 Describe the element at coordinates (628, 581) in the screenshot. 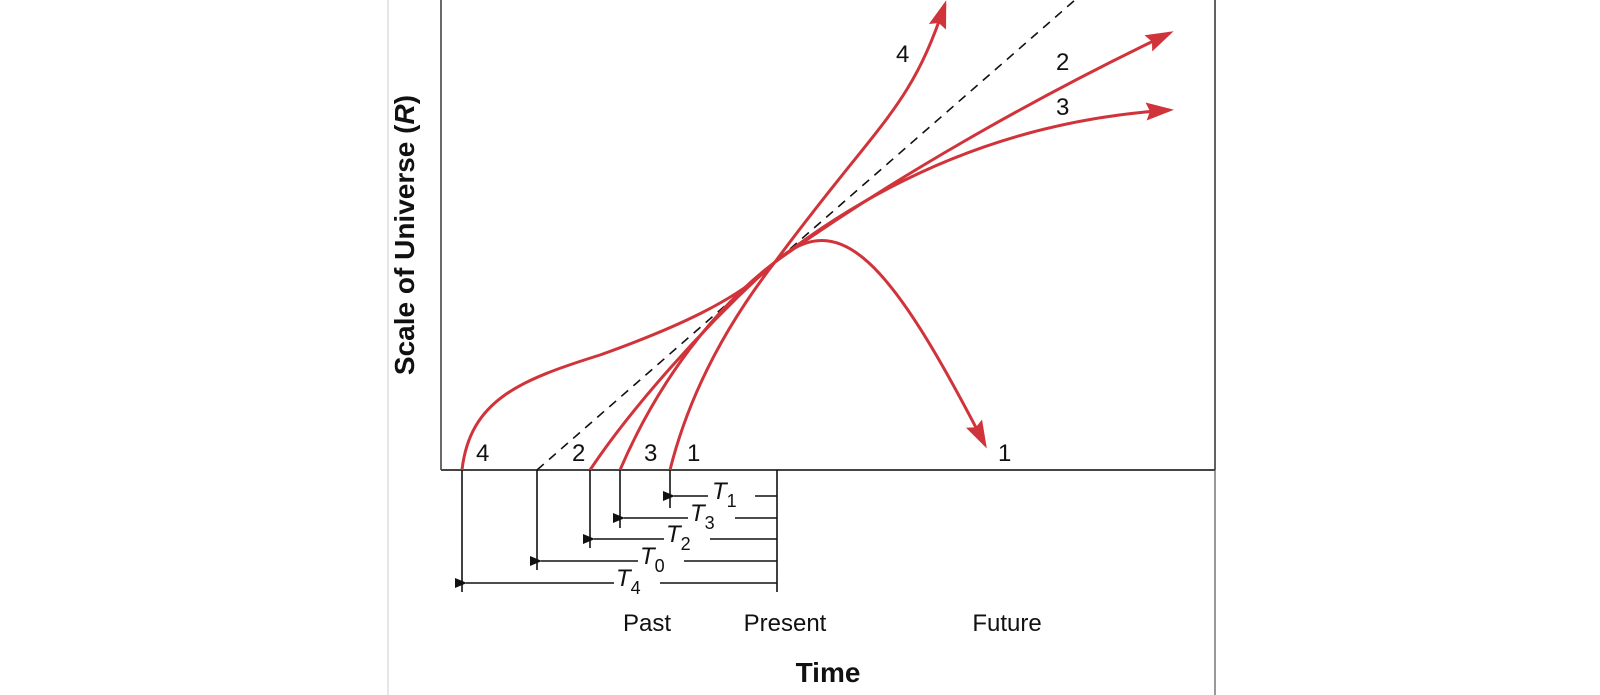

I see `t4-label: T4` at that location.